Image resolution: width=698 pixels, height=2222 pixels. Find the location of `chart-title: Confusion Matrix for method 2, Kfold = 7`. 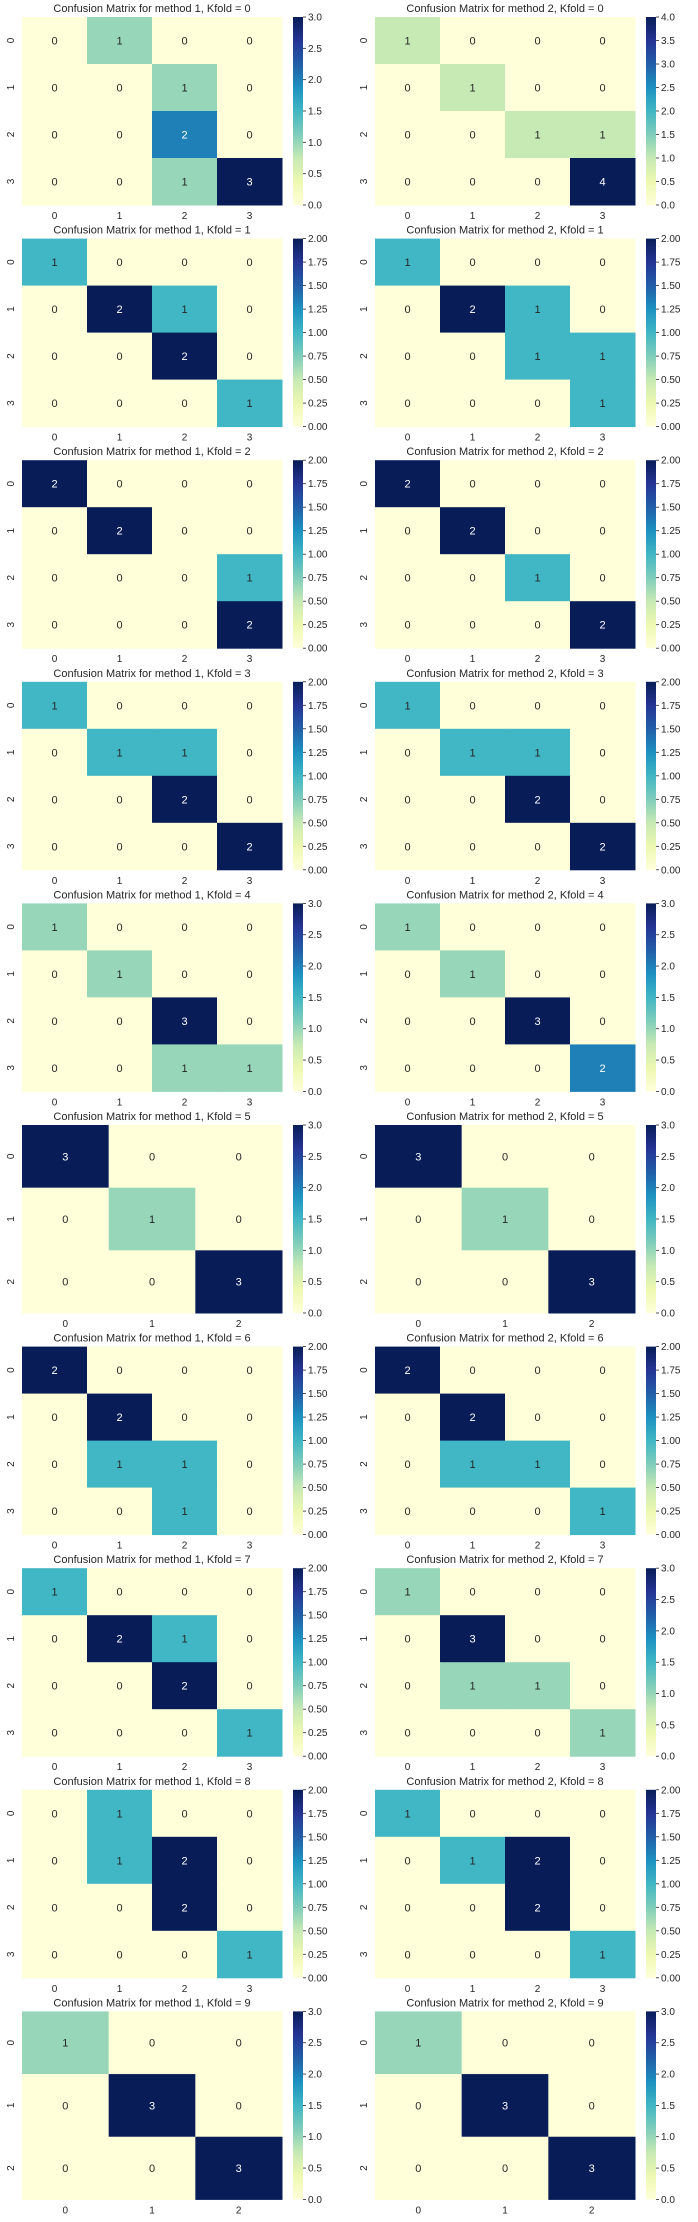

chart-title: Confusion Matrix for method 2, Kfold = 7 is located at coordinates (504, 1560).